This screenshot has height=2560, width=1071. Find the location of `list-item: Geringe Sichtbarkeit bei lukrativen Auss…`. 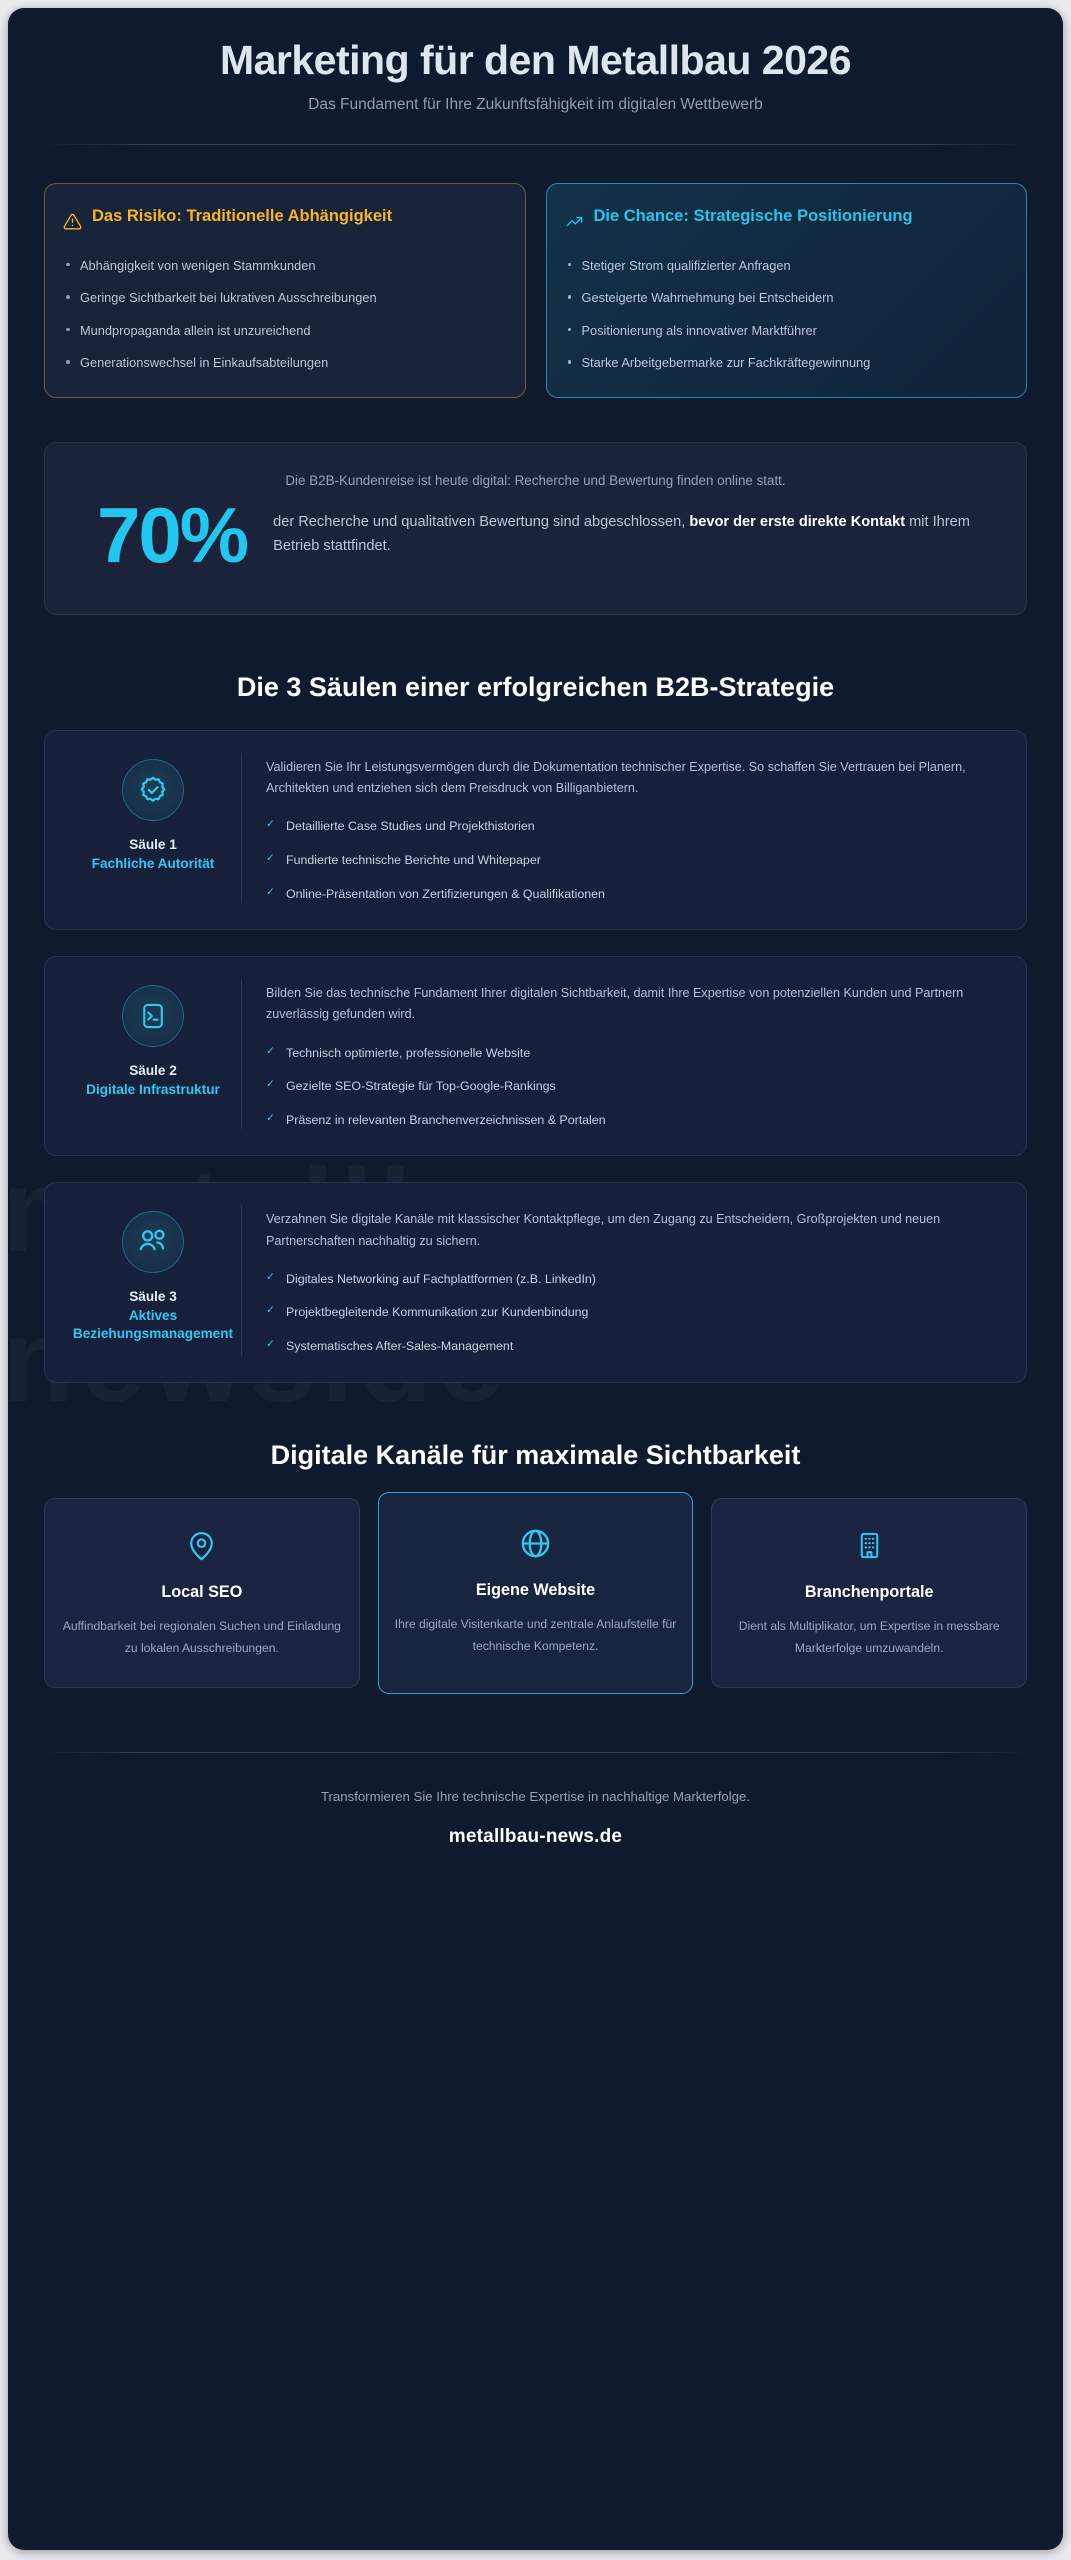

list-item: Geringe Sichtbarkeit bei lukrativen Auss… is located at coordinates (283, 297).